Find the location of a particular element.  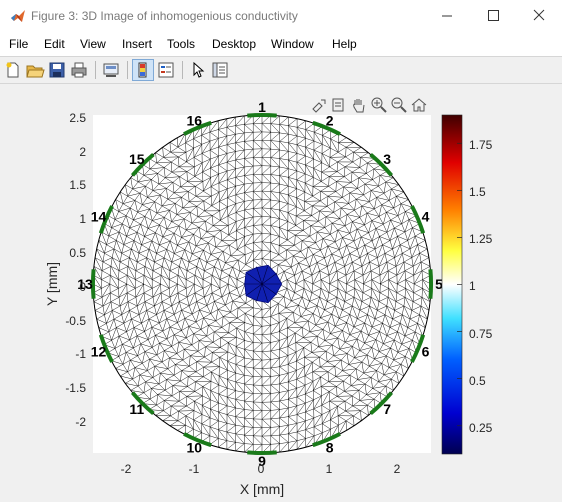

y-tick-label: 2 is located at coordinates (82, 152).